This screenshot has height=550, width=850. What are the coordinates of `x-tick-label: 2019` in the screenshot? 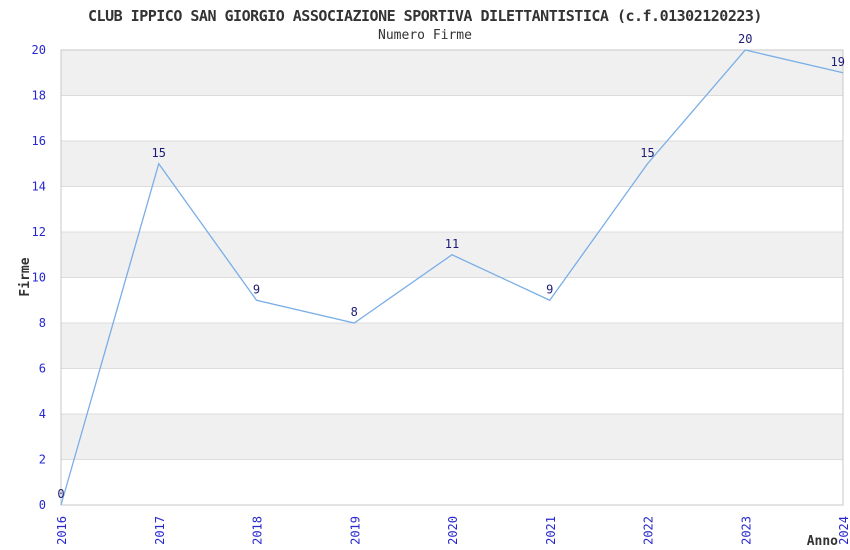 It's located at (355, 530).